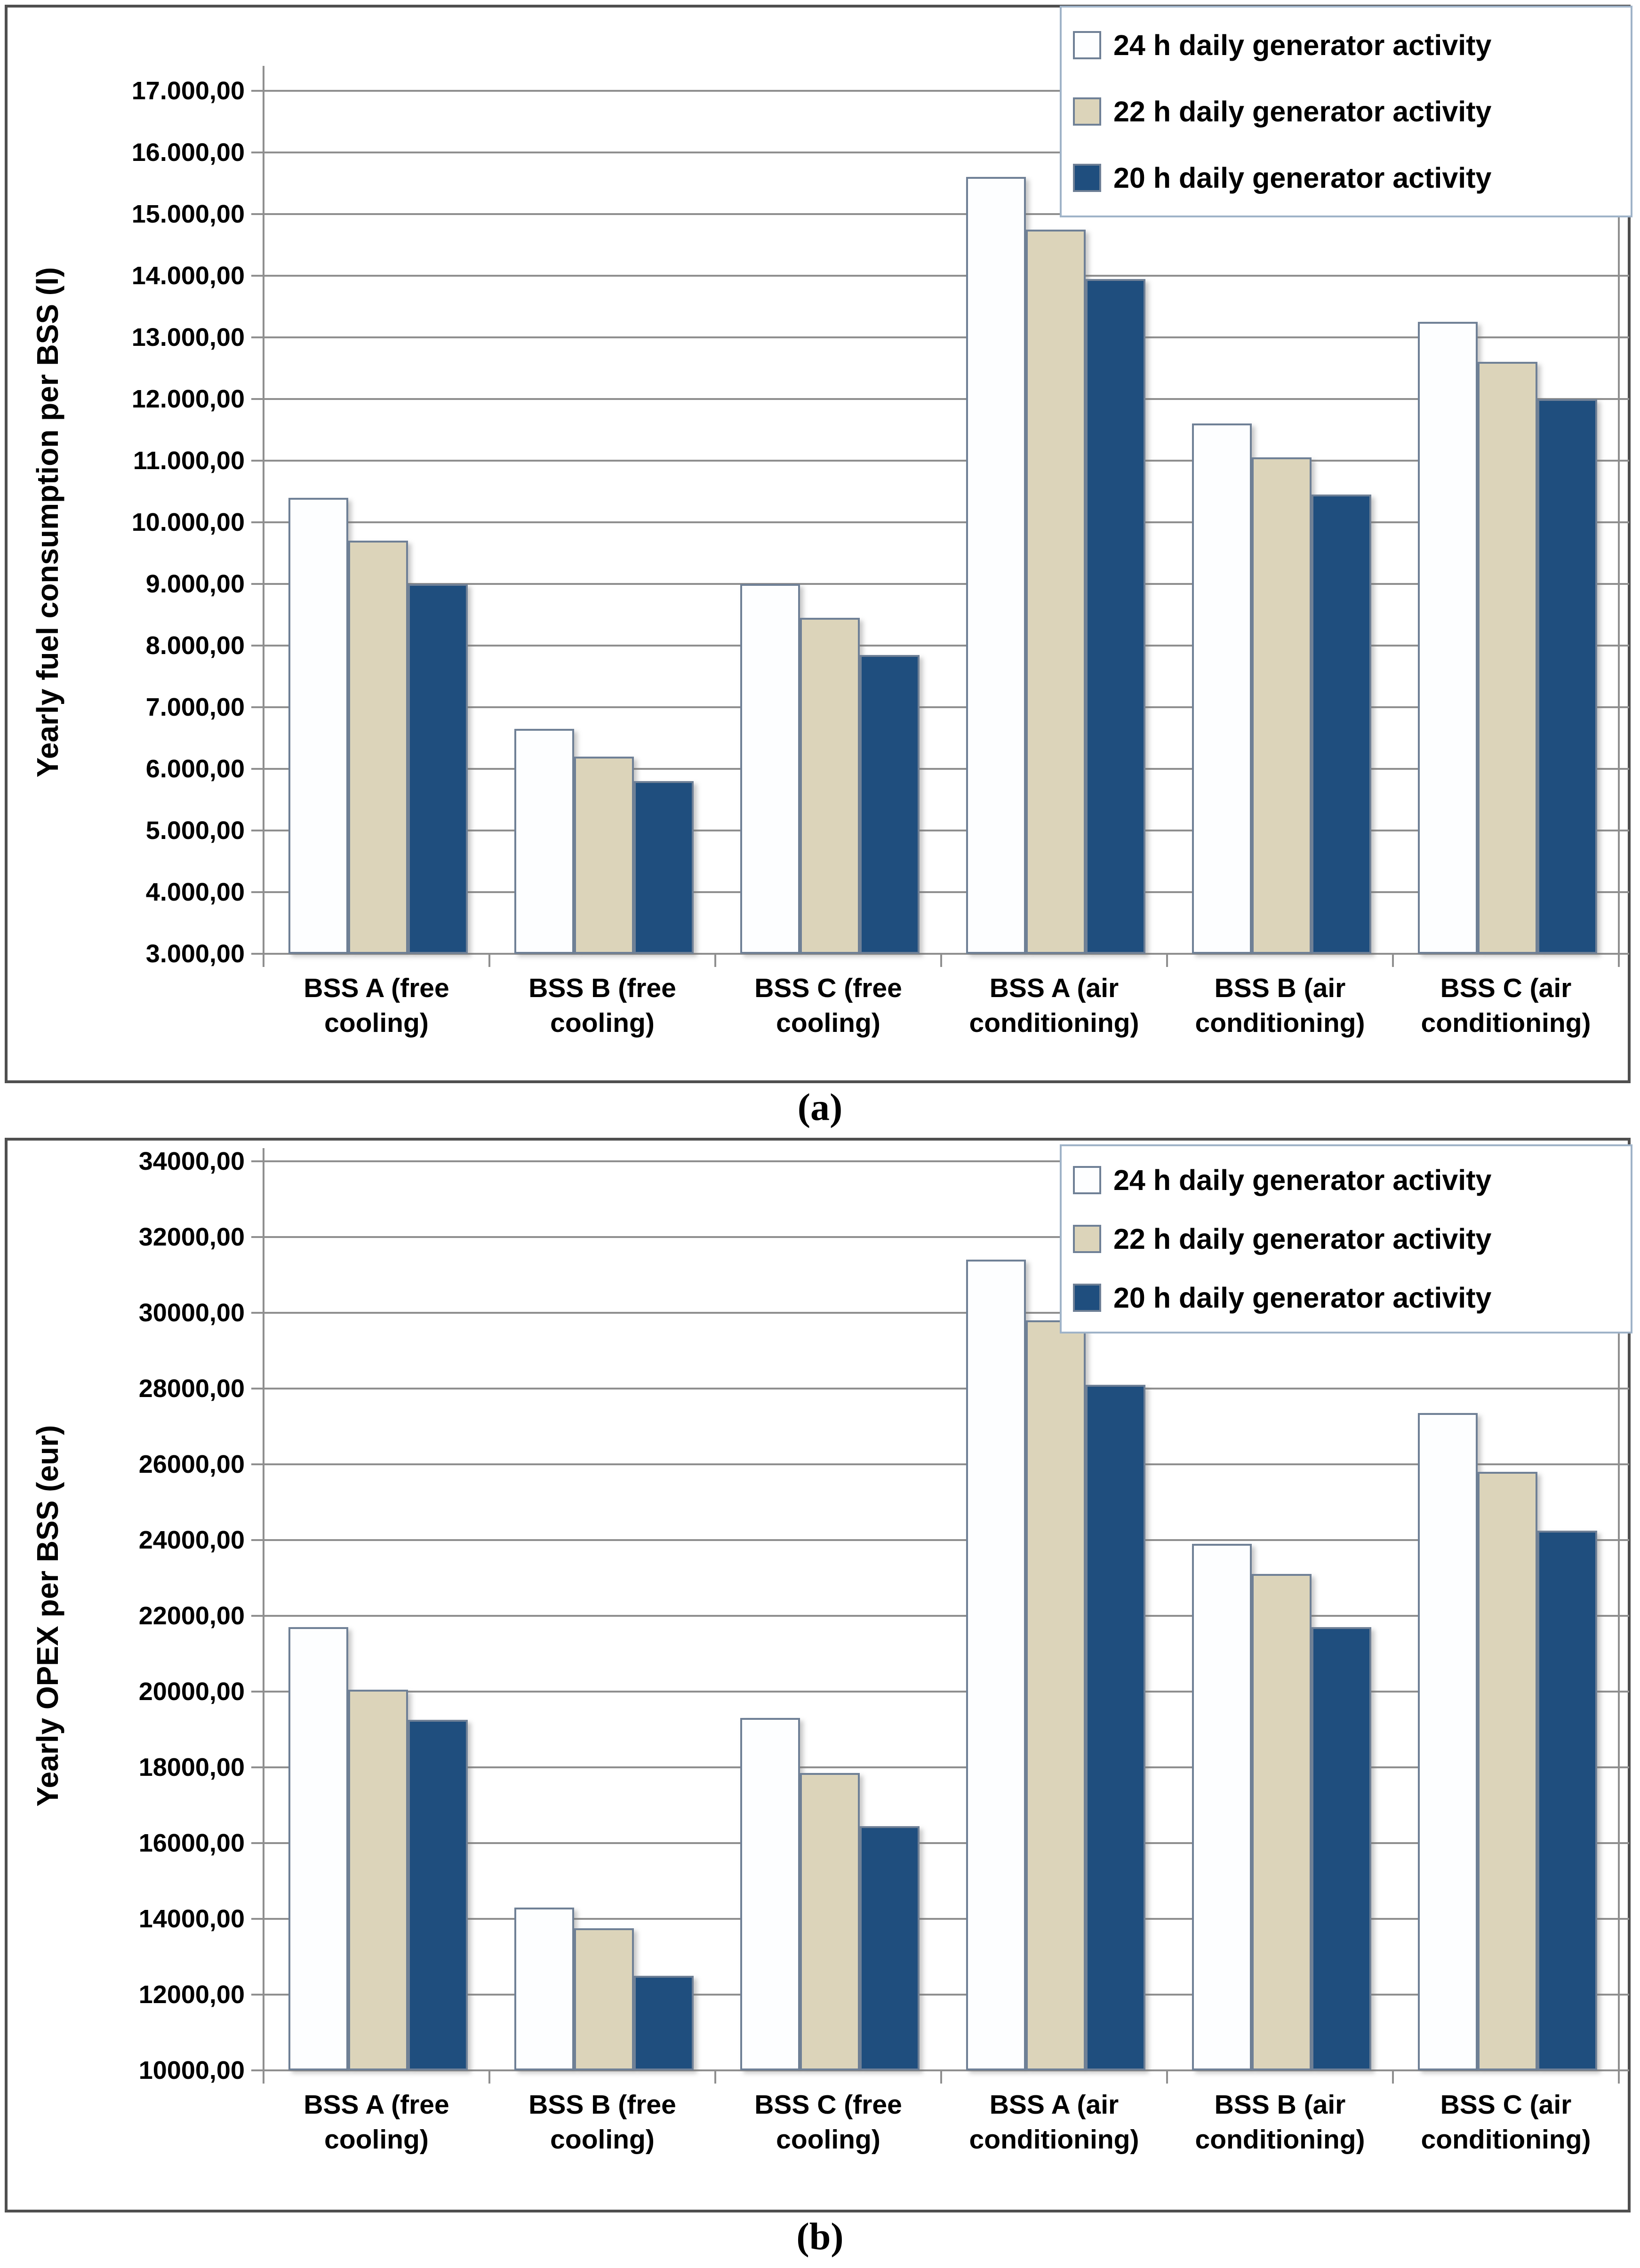 The height and width of the screenshot is (2268, 1640). What do you see at coordinates (602, 1006) in the screenshot?
I see `category-label: BSS B (free cooling)` at bounding box center [602, 1006].